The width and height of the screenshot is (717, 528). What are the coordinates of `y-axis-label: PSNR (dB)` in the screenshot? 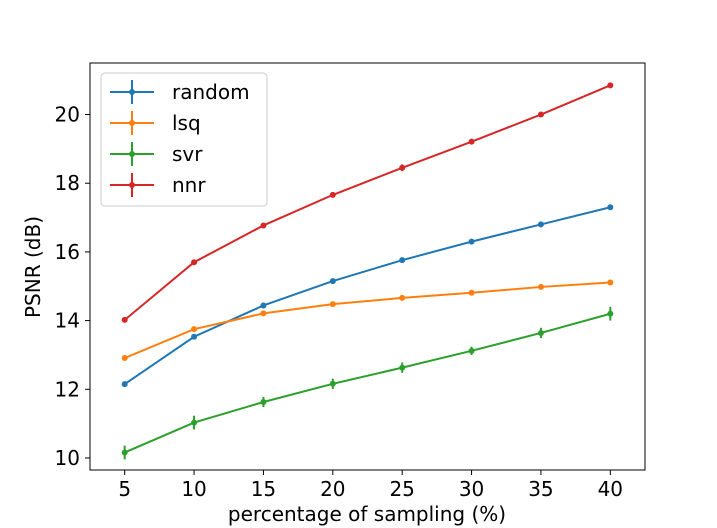 It's located at (33, 267).